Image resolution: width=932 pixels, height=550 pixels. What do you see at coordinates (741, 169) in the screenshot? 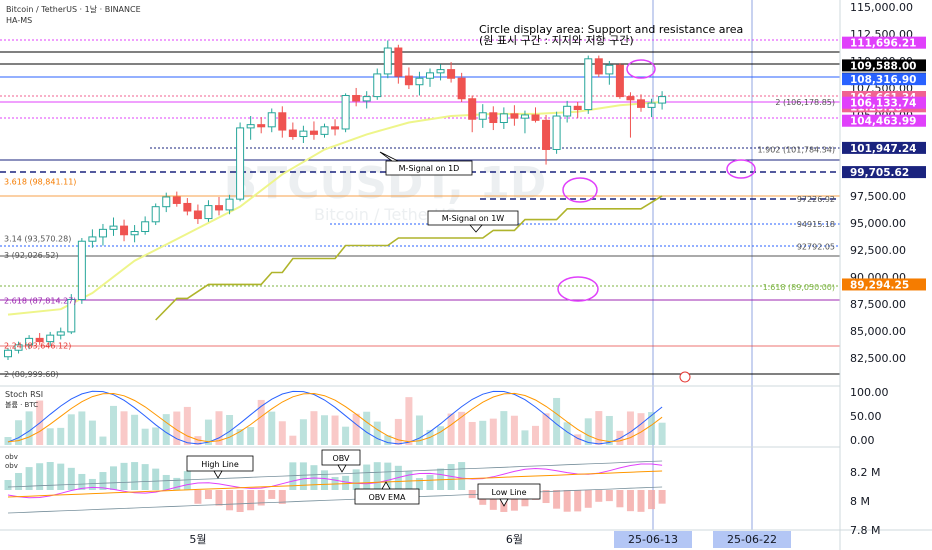
I see `support-circle-right` at bounding box center [741, 169].